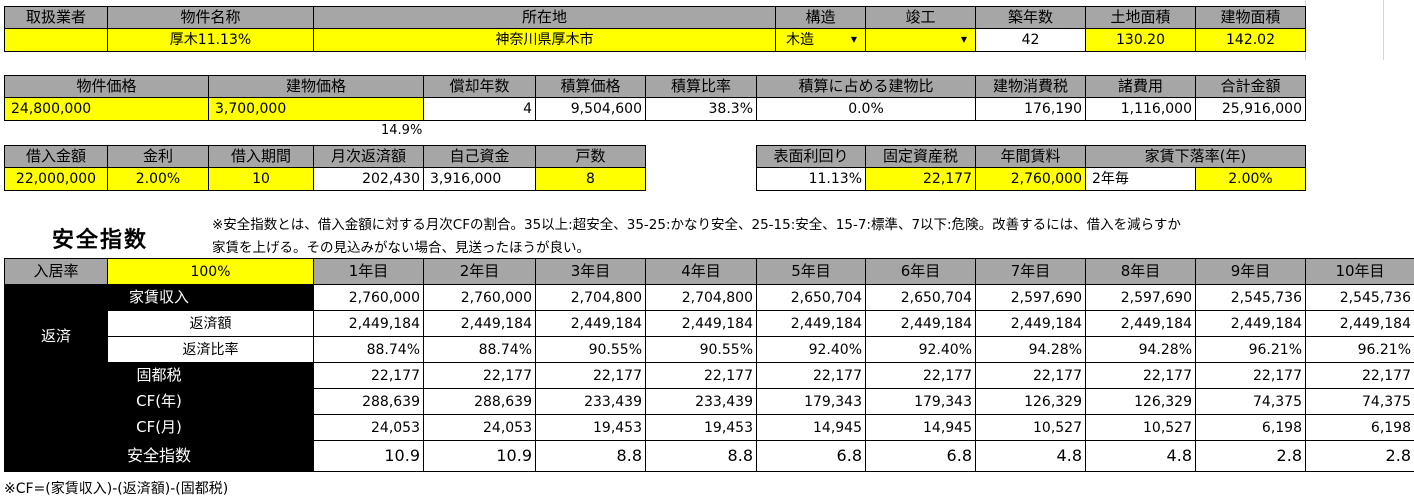  What do you see at coordinates (1140, 17) in the screenshot?
I see `header-land-area: 土地面積` at bounding box center [1140, 17].